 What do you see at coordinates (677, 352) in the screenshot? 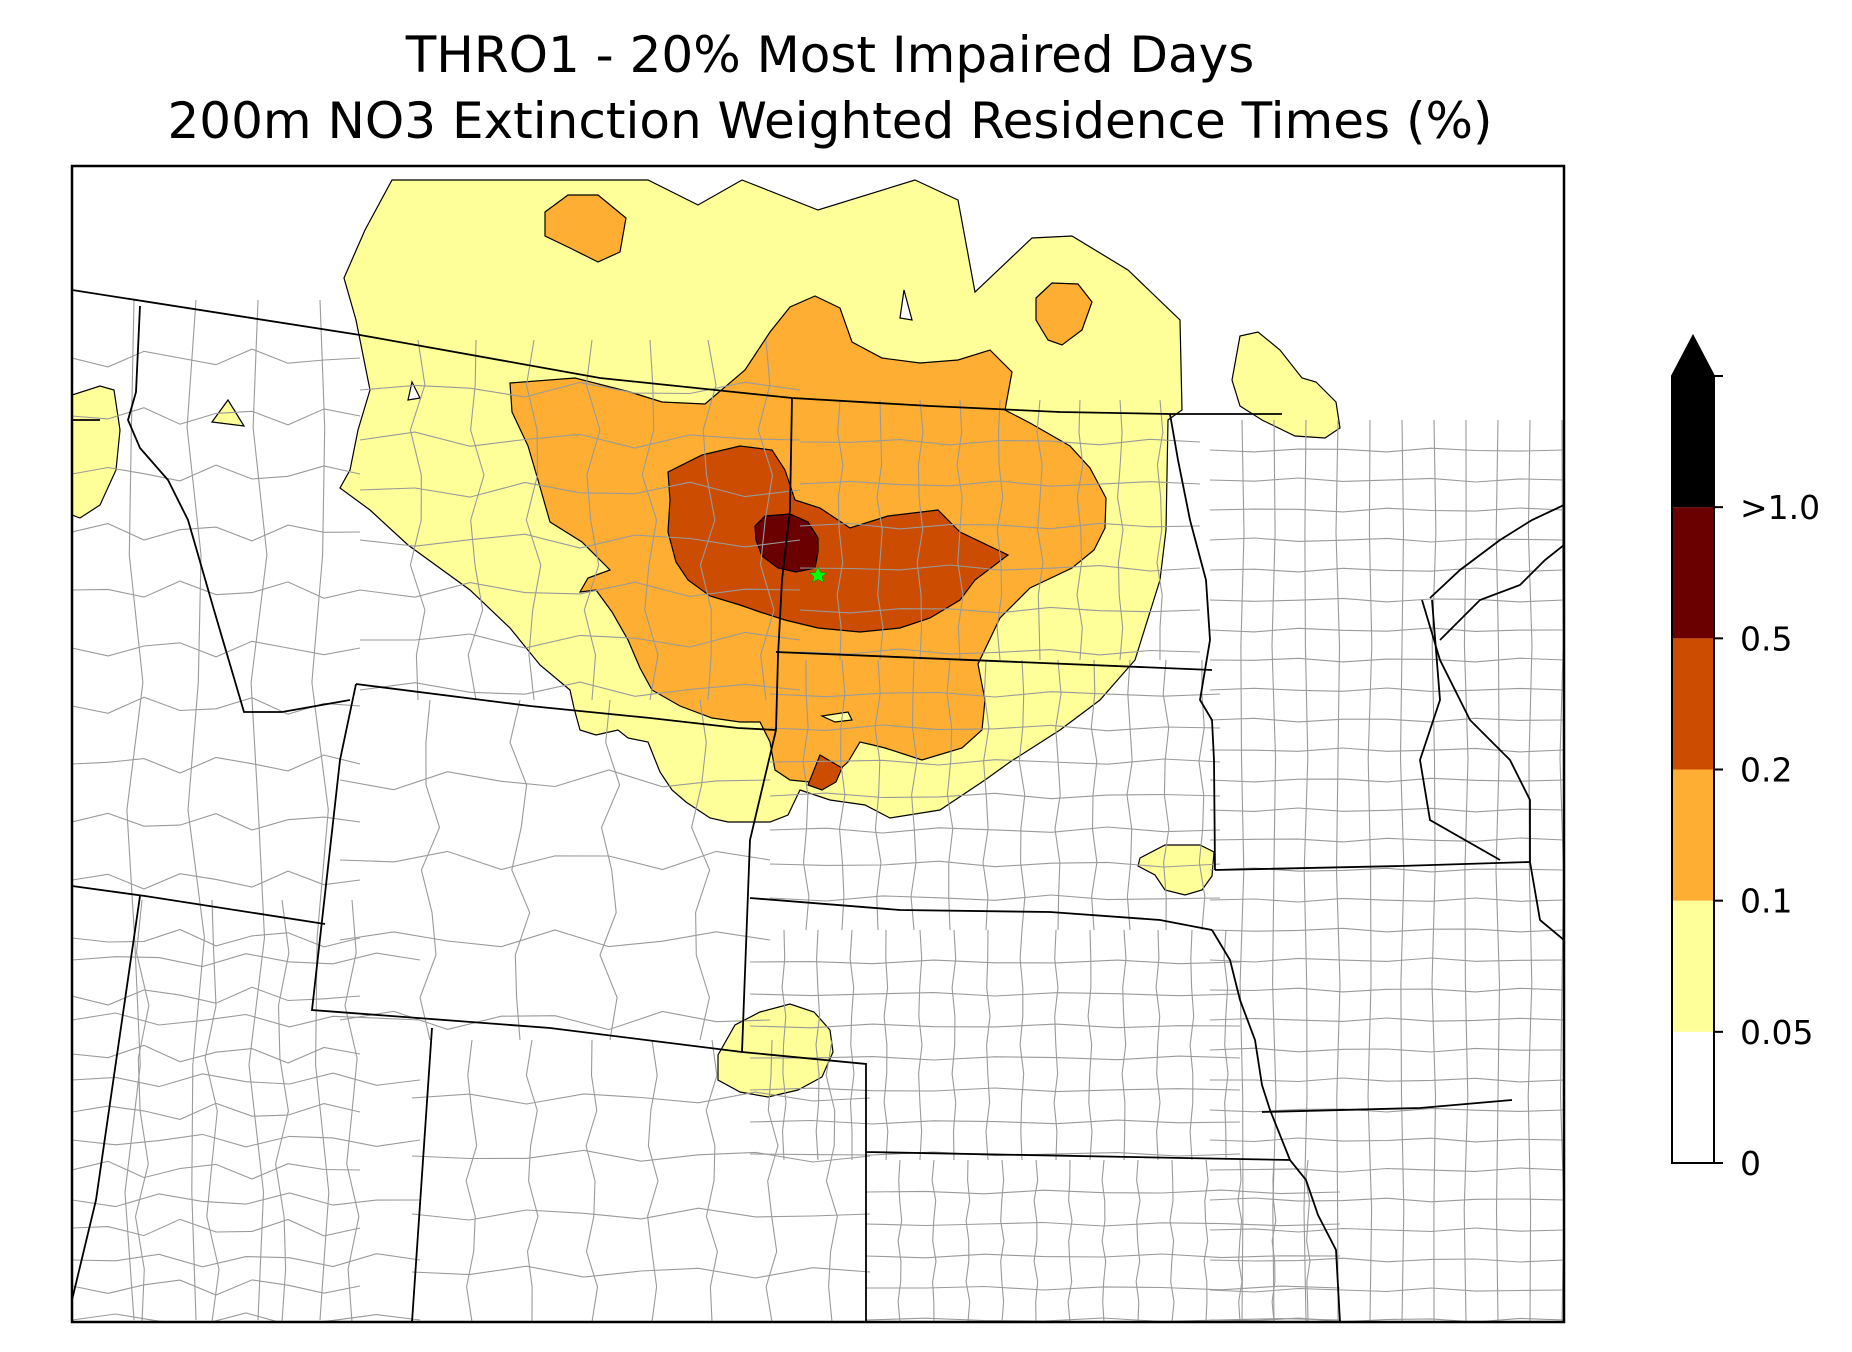
I see `canada-border` at bounding box center [677, 352].